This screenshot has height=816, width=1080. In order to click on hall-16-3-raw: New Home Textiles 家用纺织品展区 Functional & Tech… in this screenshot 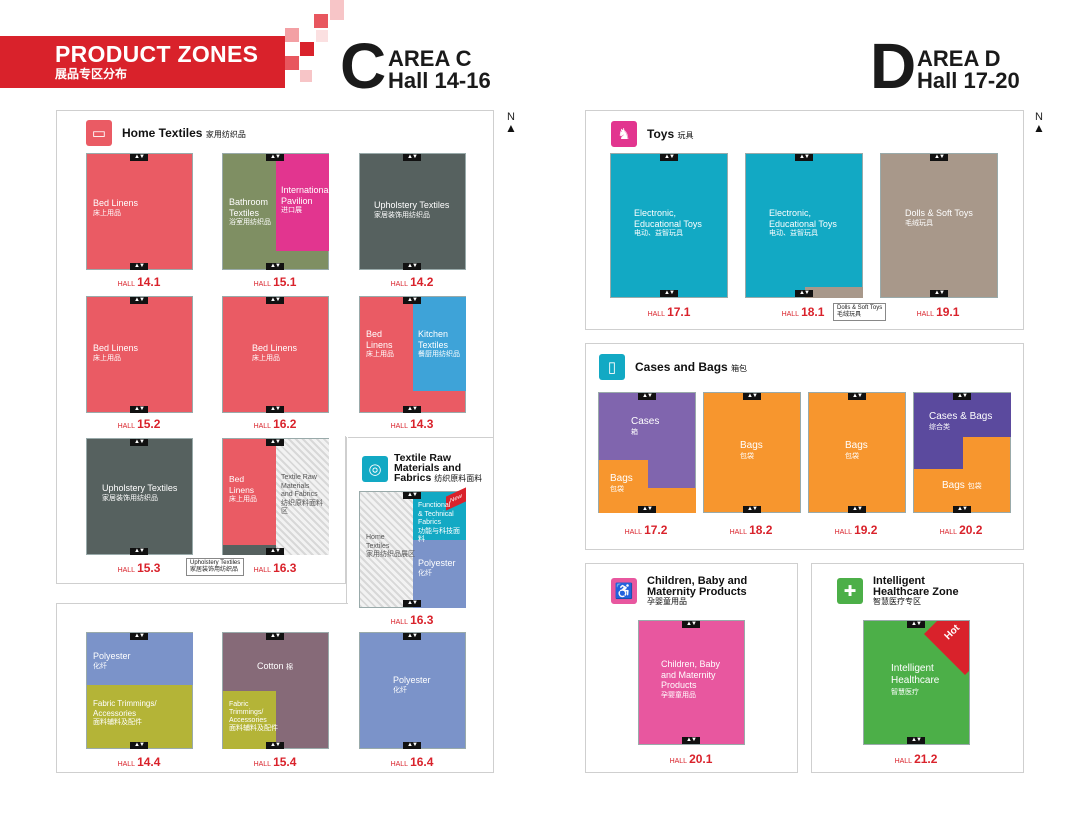, I will do `click(412, 547)`.